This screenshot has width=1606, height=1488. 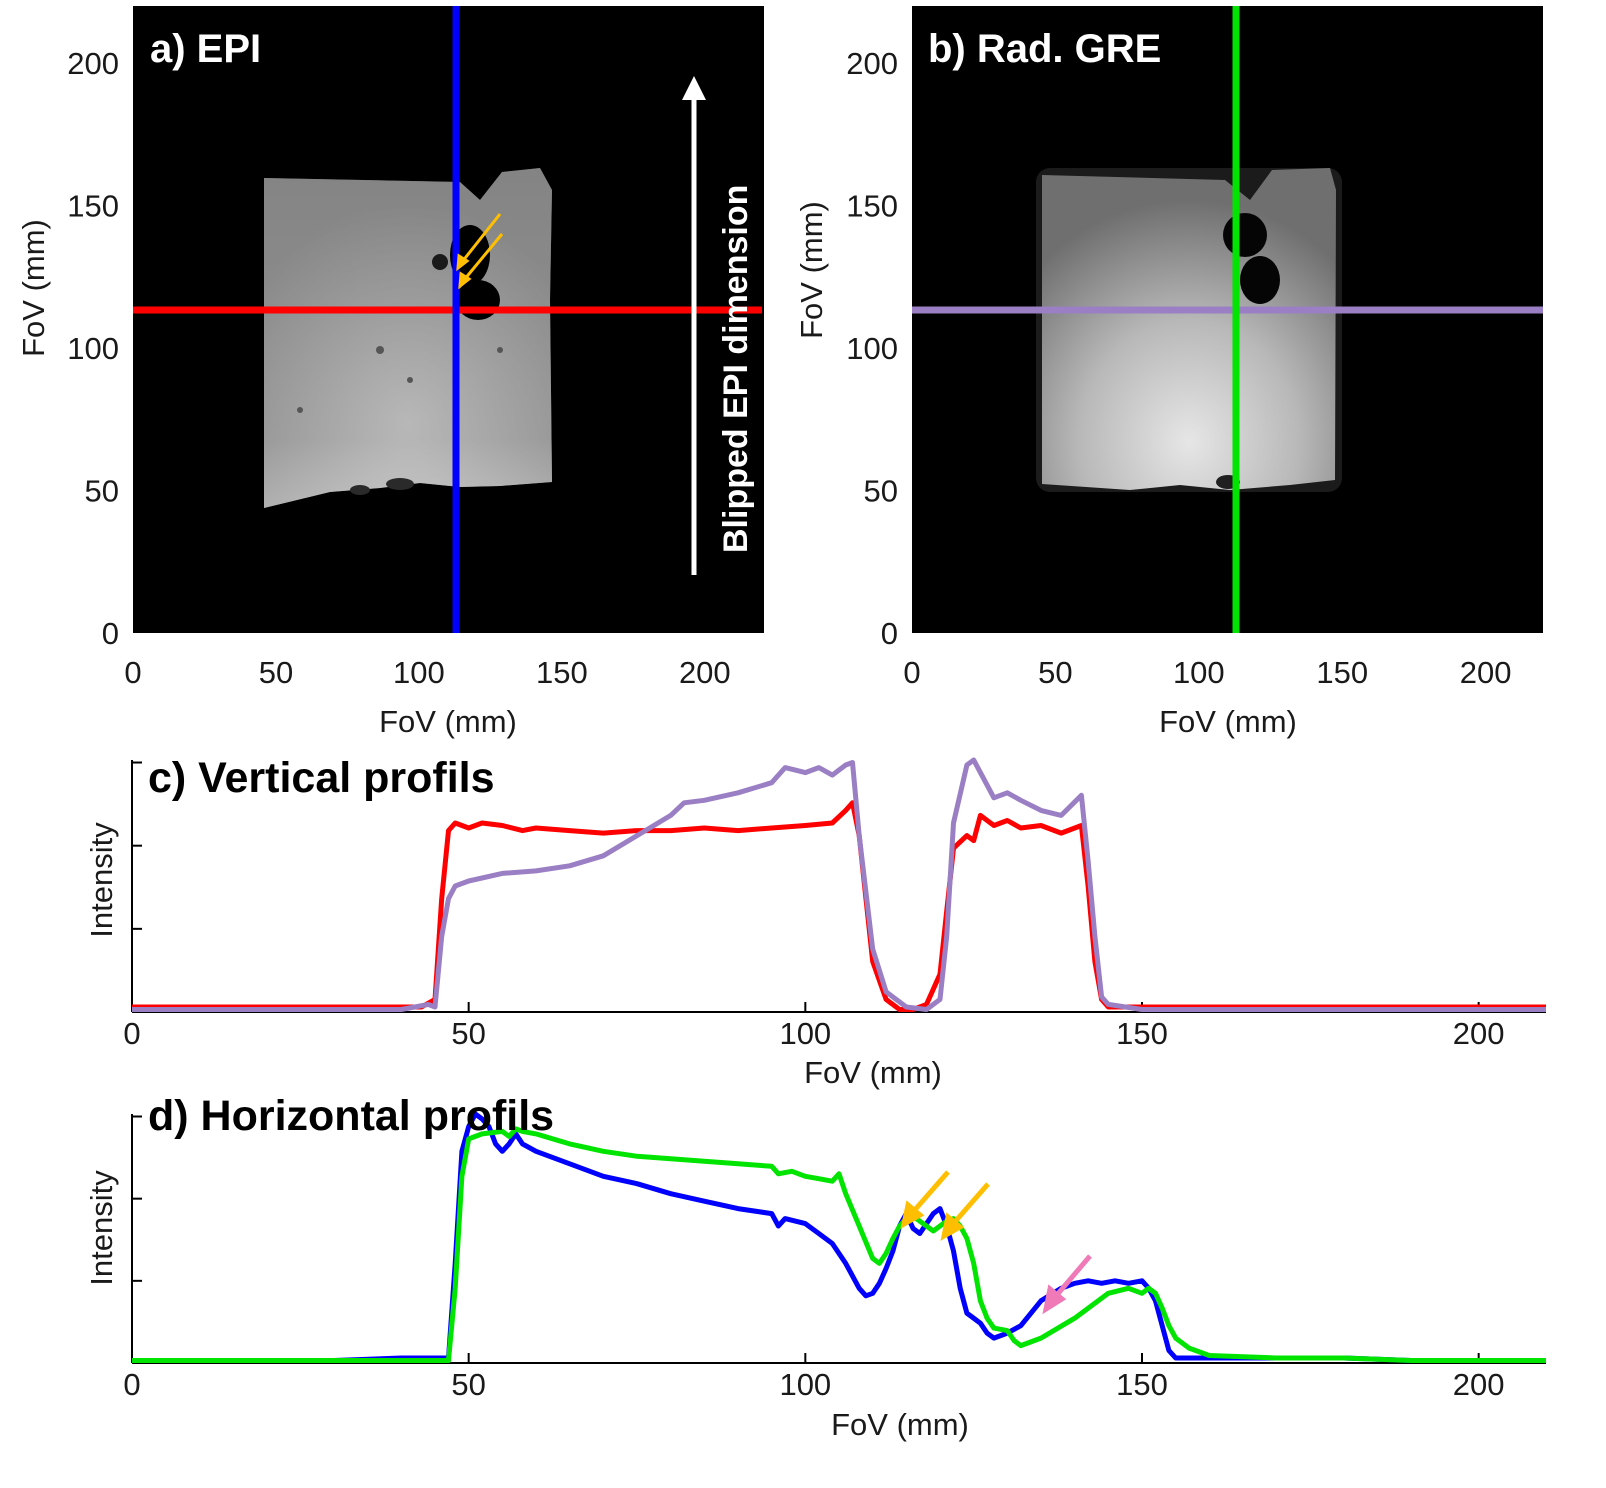 I want to click on series-line-radial-gre, so click(x=839, y=1244).